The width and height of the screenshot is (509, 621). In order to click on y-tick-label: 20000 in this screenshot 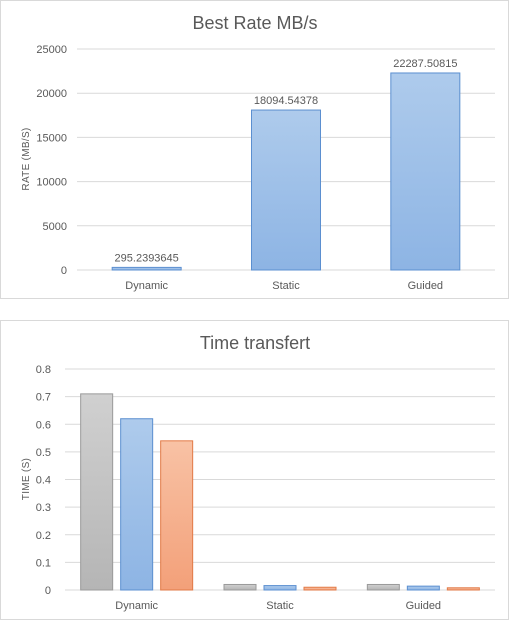, I will do `click(51, 94)`.